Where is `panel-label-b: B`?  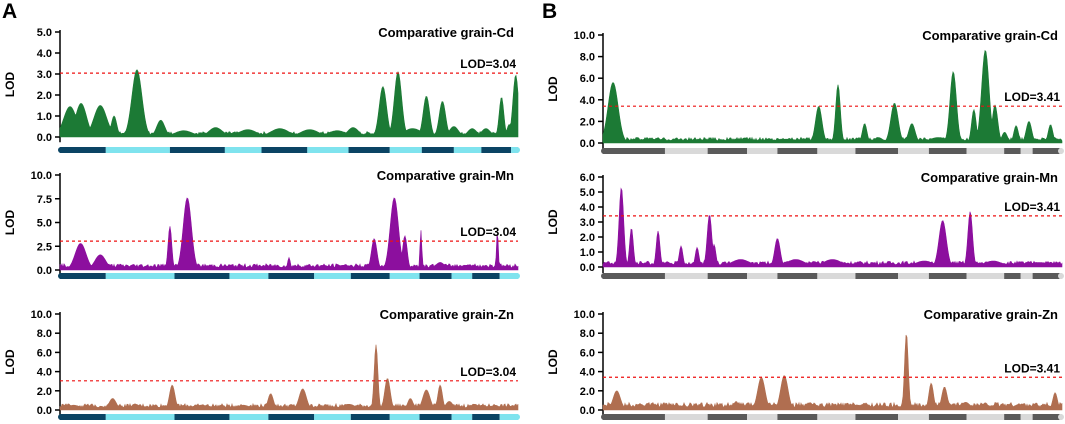
panel-label-b: B is located at coordinates (550, 11).